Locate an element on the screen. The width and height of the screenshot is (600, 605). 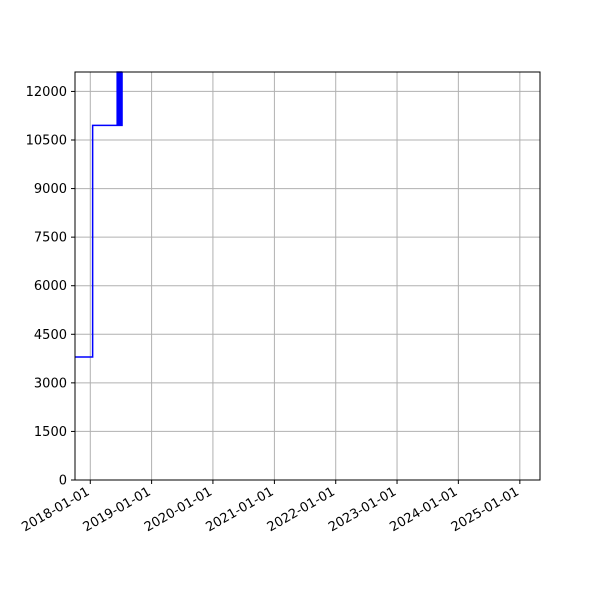
y-tick-label: 6000 is located at coordinates (50, 286).